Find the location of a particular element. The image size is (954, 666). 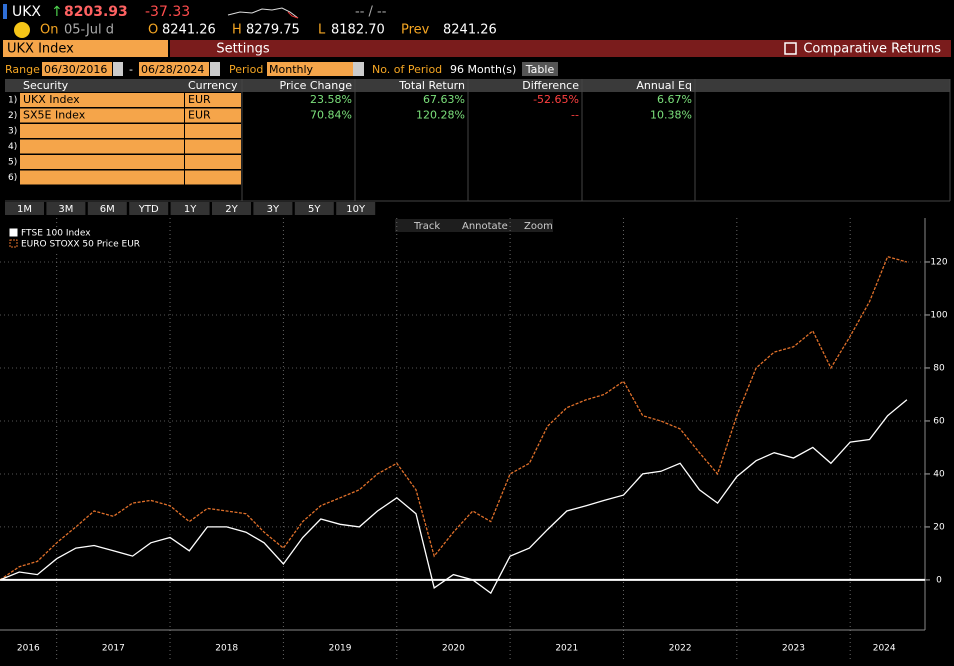

period-button-label: 2Y is located at coordinates (231, 209).